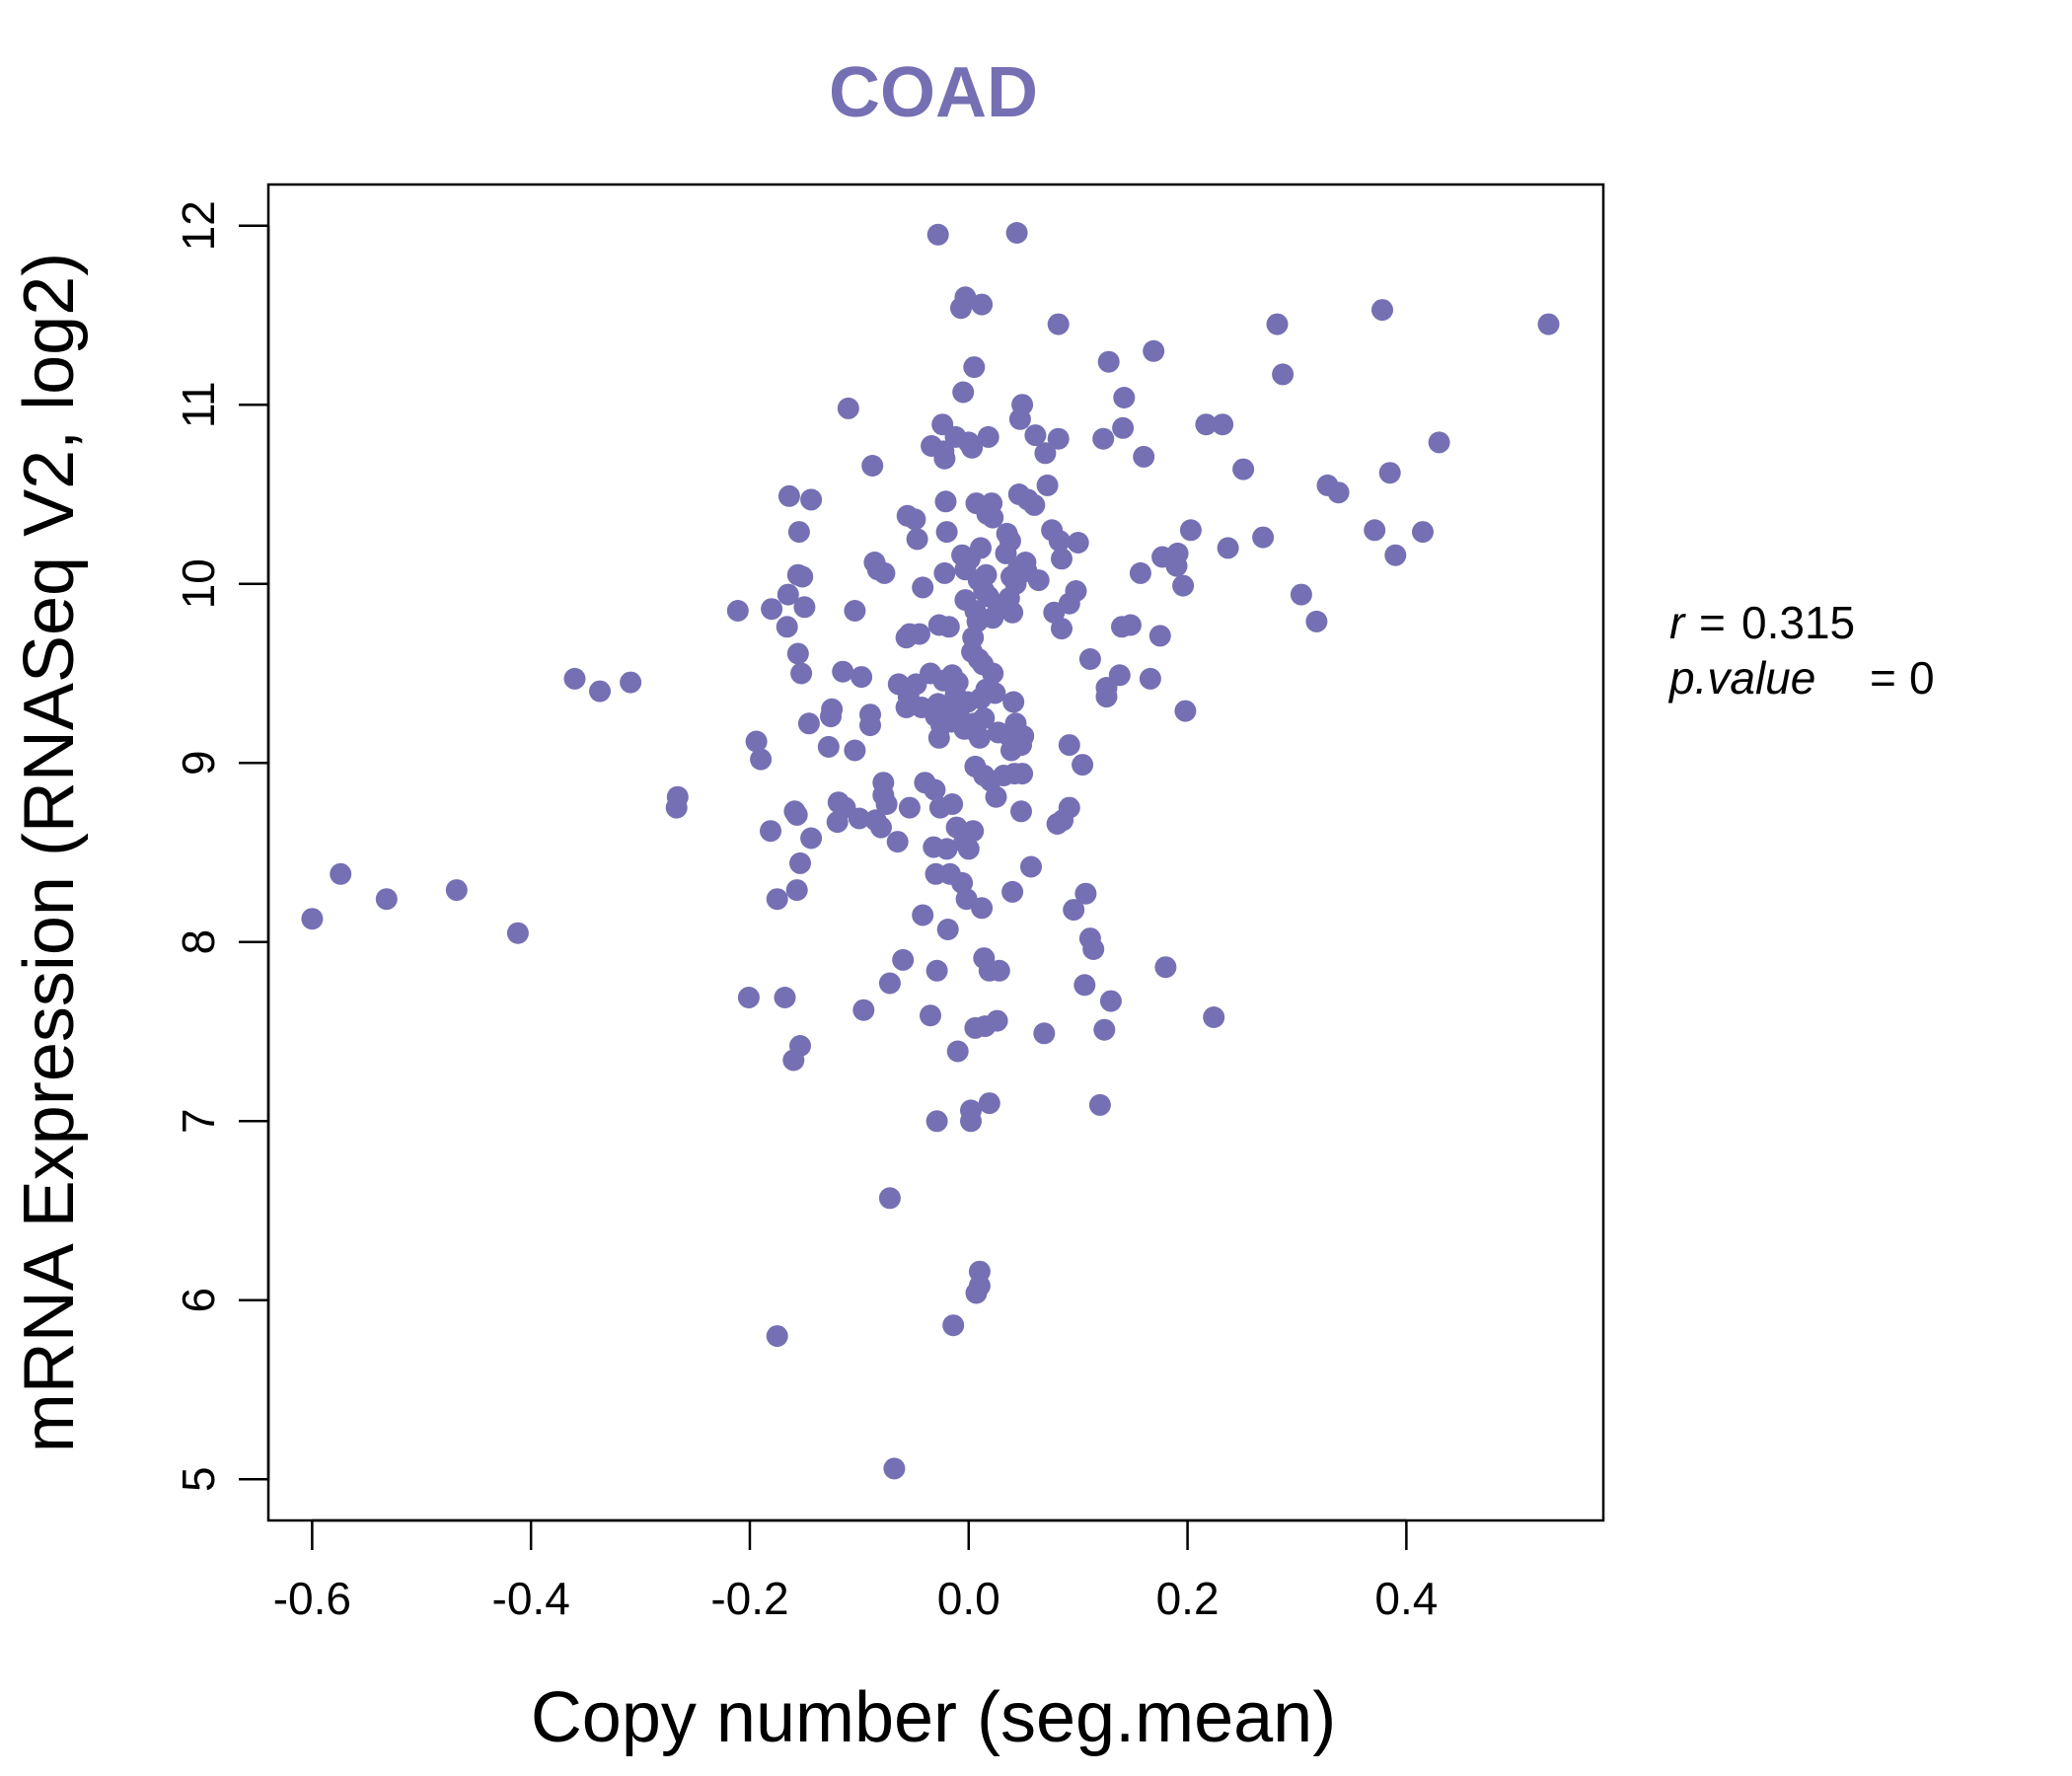 The width and height of the screenshot is (2072, 1776). I want to click on chart-title: COAD, so click(934, 93).